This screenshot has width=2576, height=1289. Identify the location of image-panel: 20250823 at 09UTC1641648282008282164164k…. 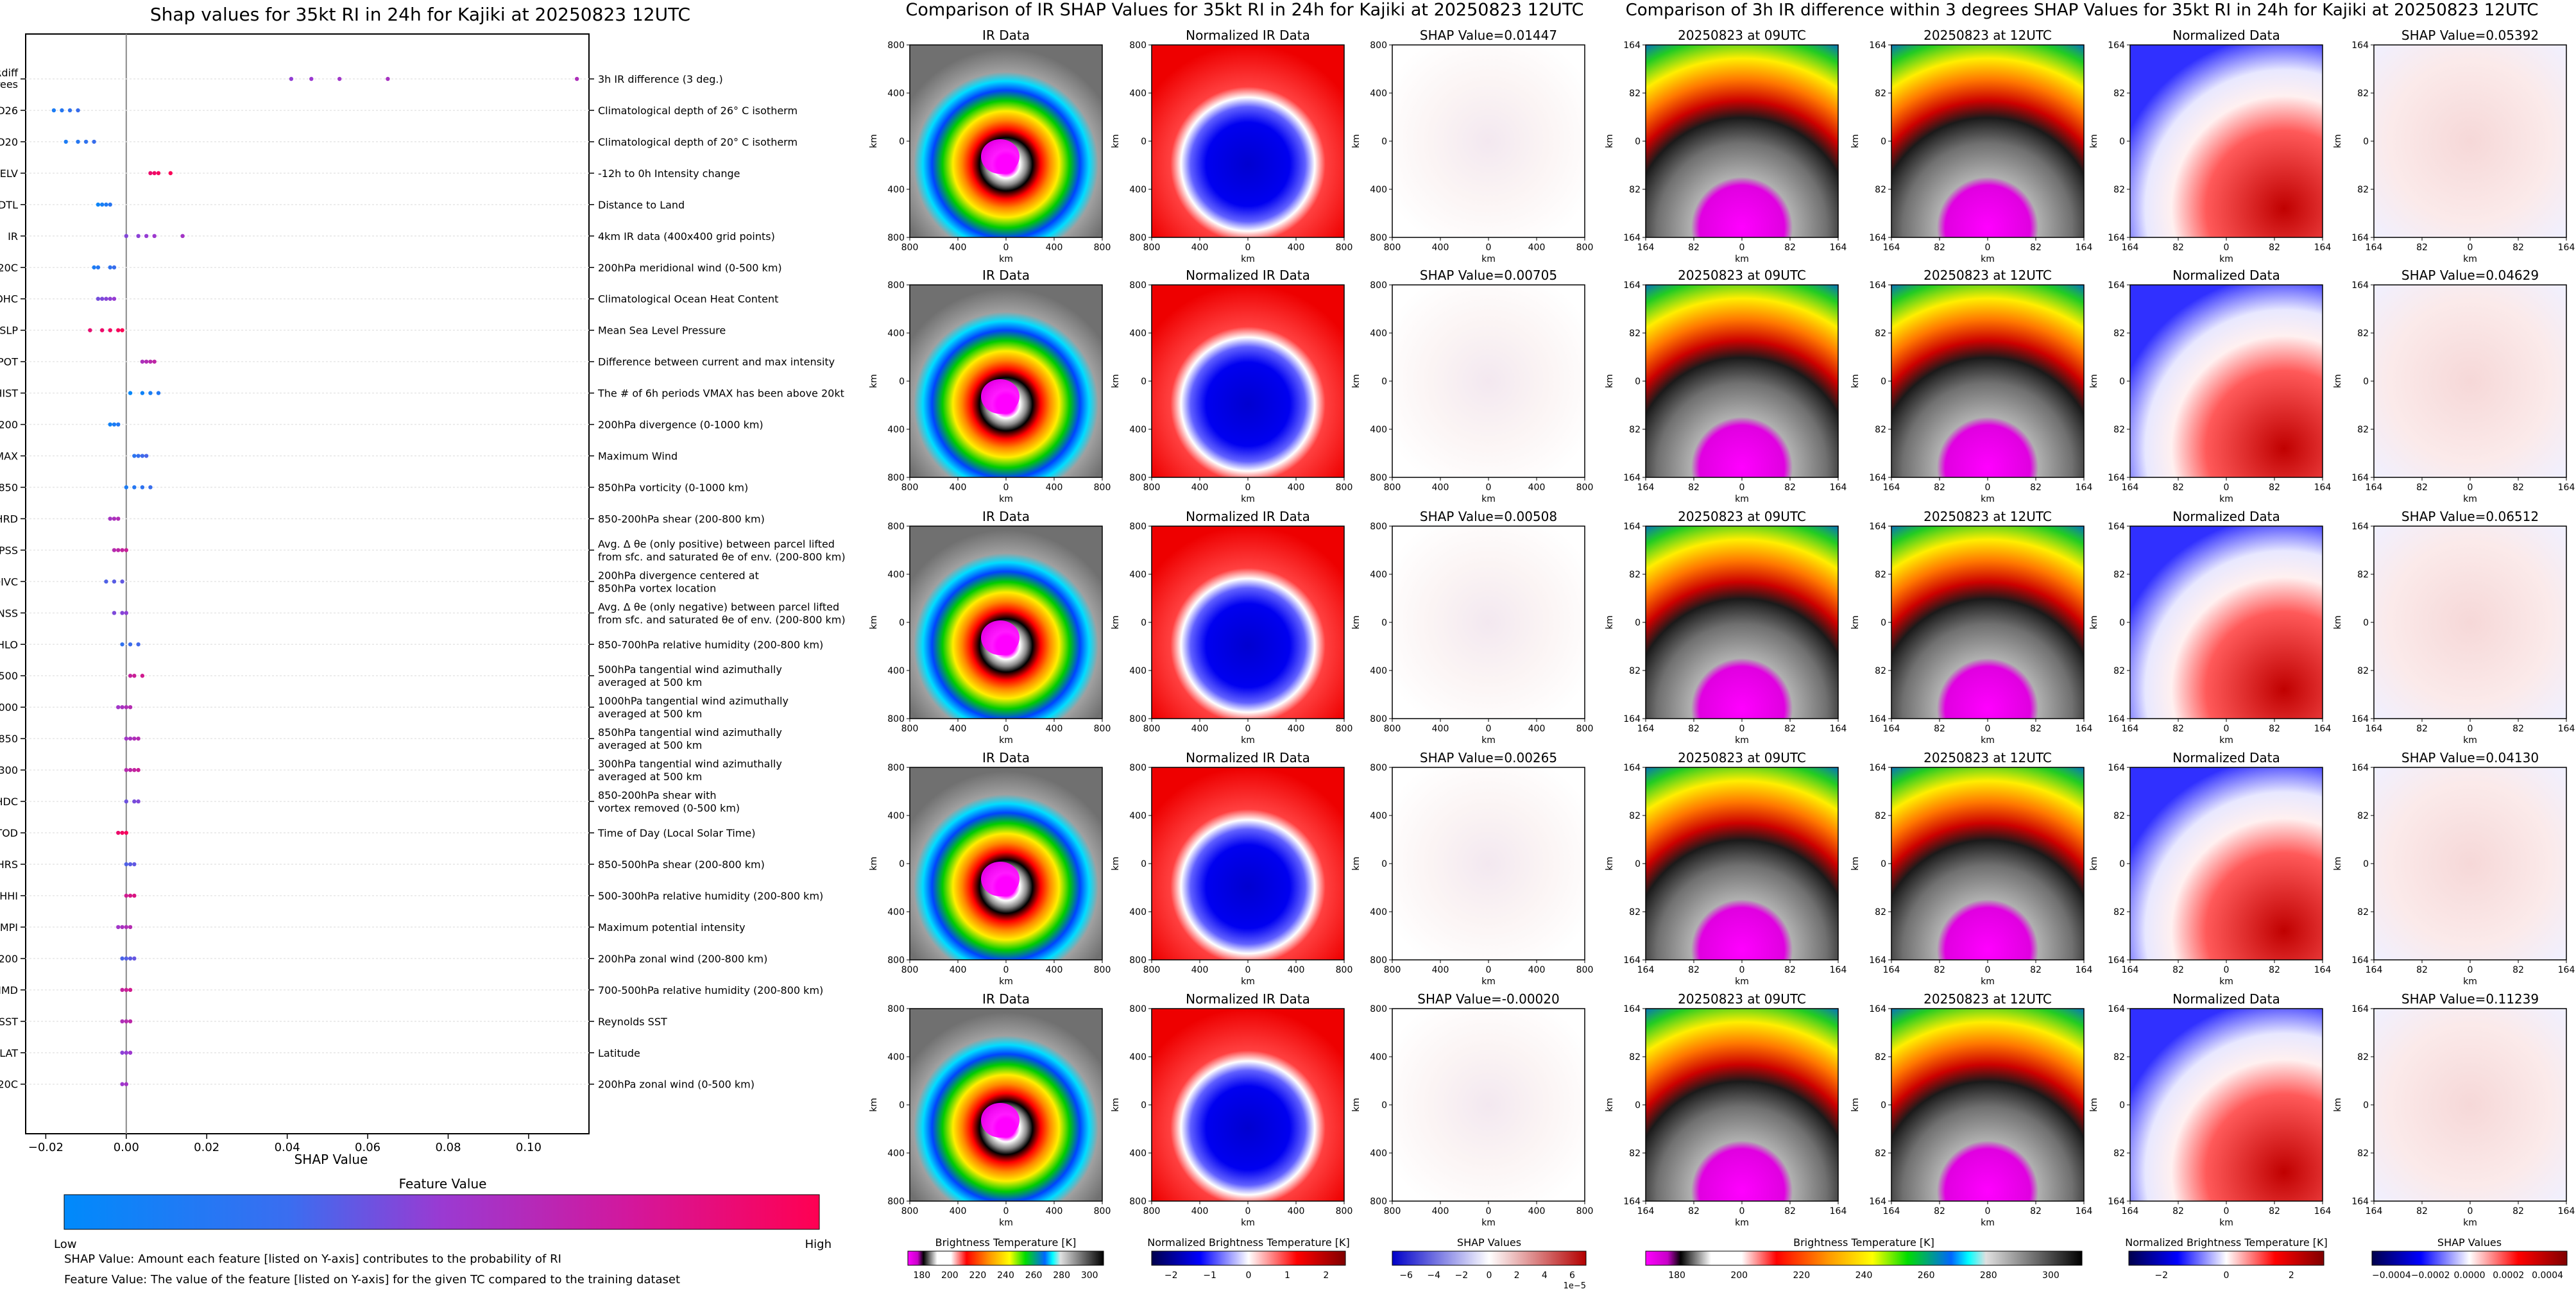
(1726, 868).